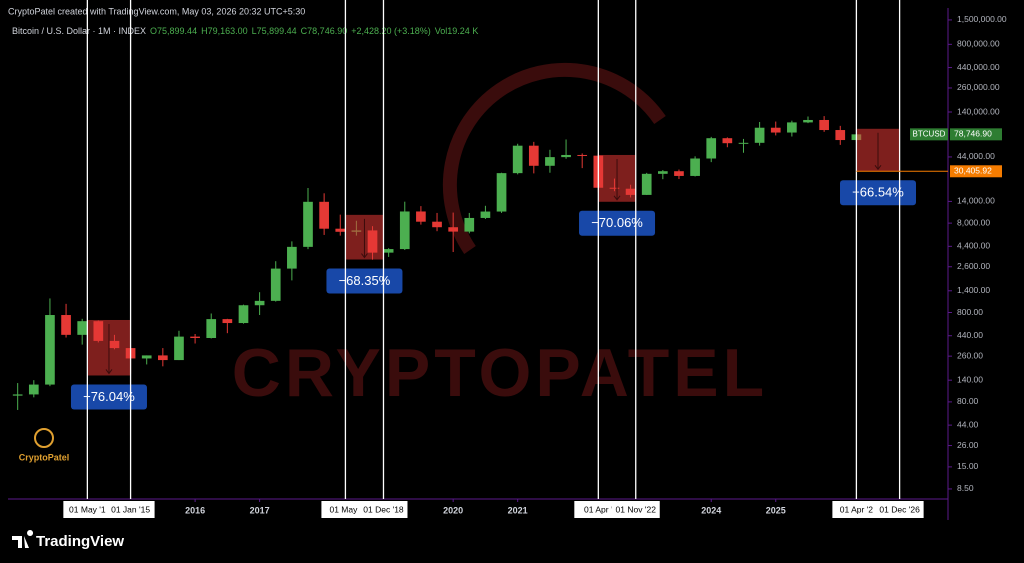 The image size is (1024, 563). Describe the element at coordinates (970, 379) in the screenshot. I see `y-tick-label: 140.00` at that location.